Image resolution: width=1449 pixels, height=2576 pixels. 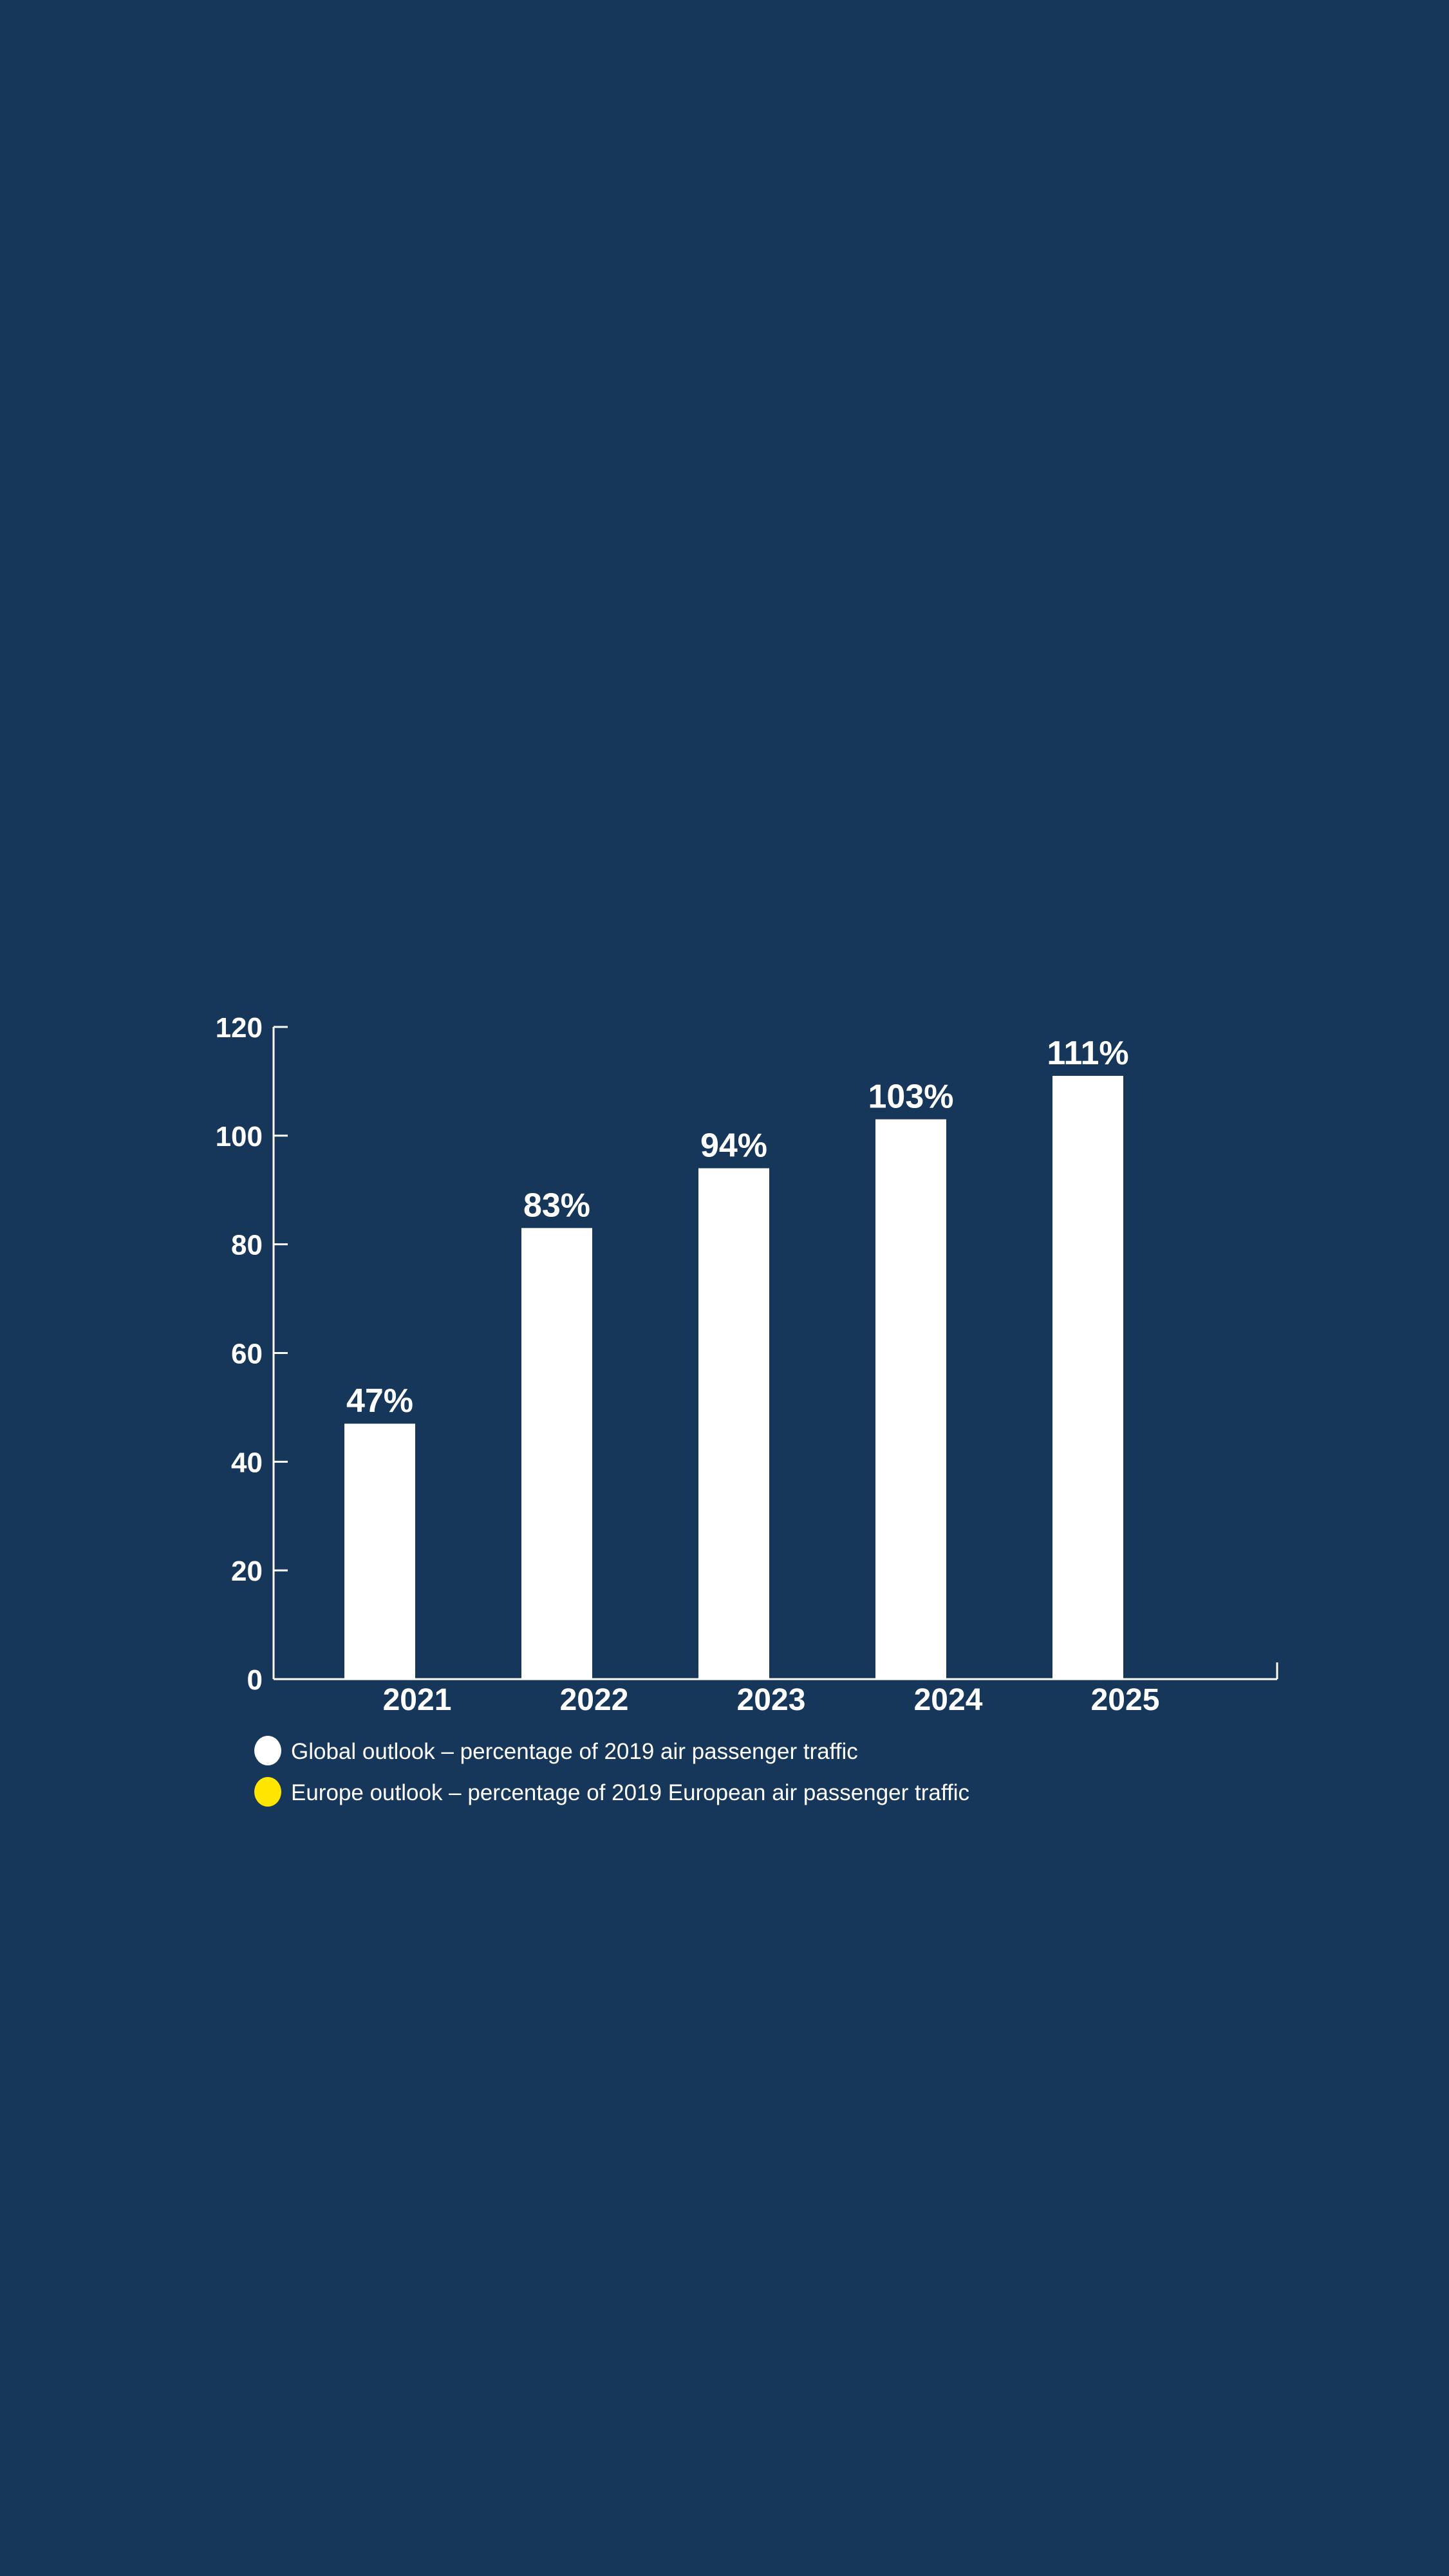 What do you see at coordinates (1087, 1377) in the screenshot?
I see `bar-2025` at bounding box center [1087, 1377].